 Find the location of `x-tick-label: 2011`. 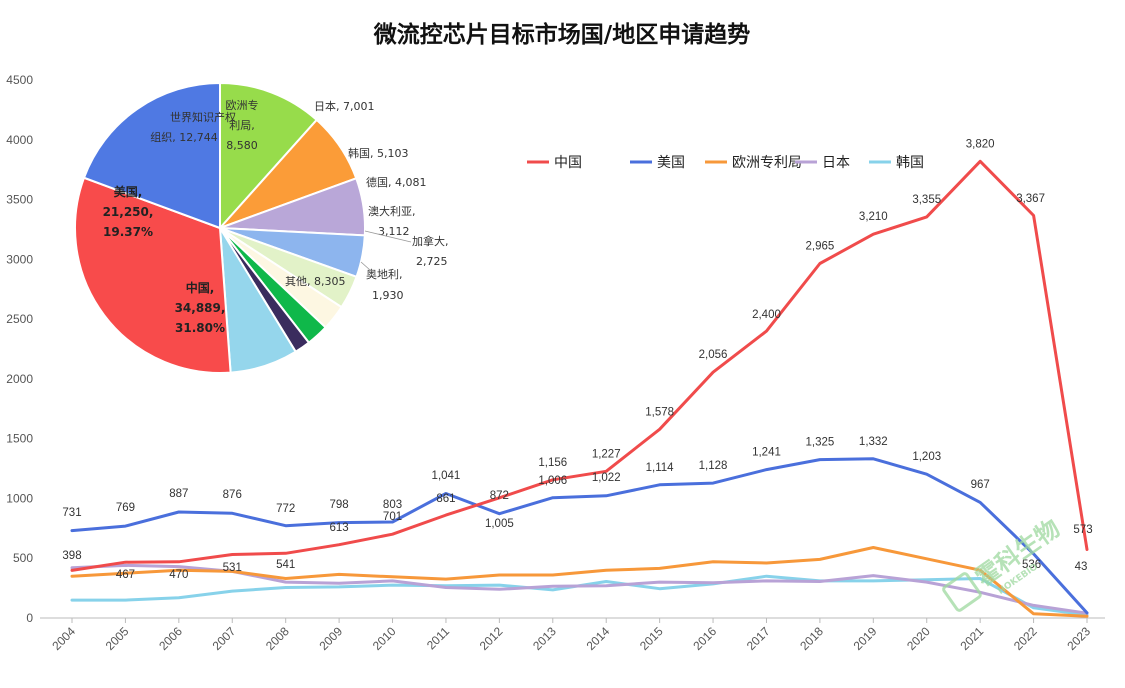

x-tick-label: 2011 is located at coordinates (438, 638).